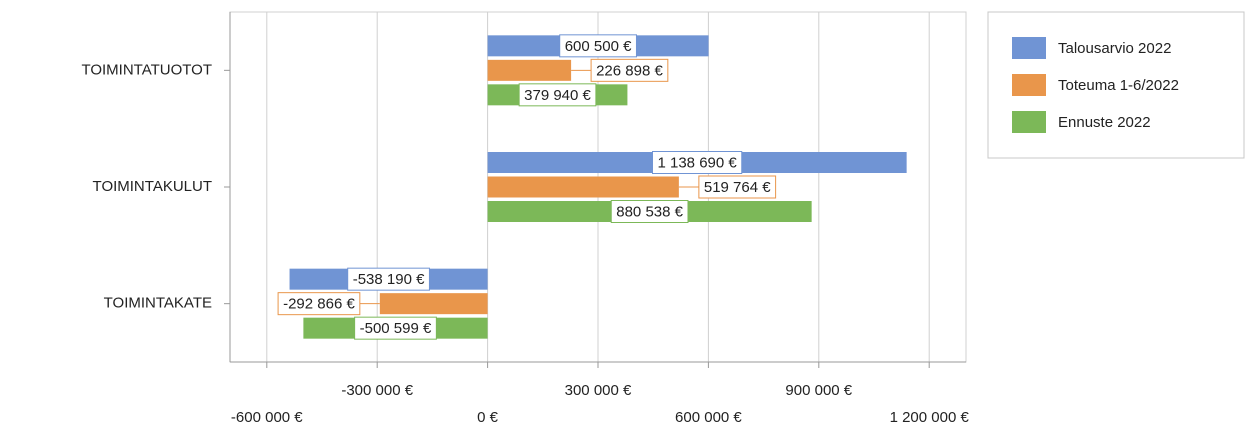  I want to click on data-label: 226 898 €, so click(629, 70).